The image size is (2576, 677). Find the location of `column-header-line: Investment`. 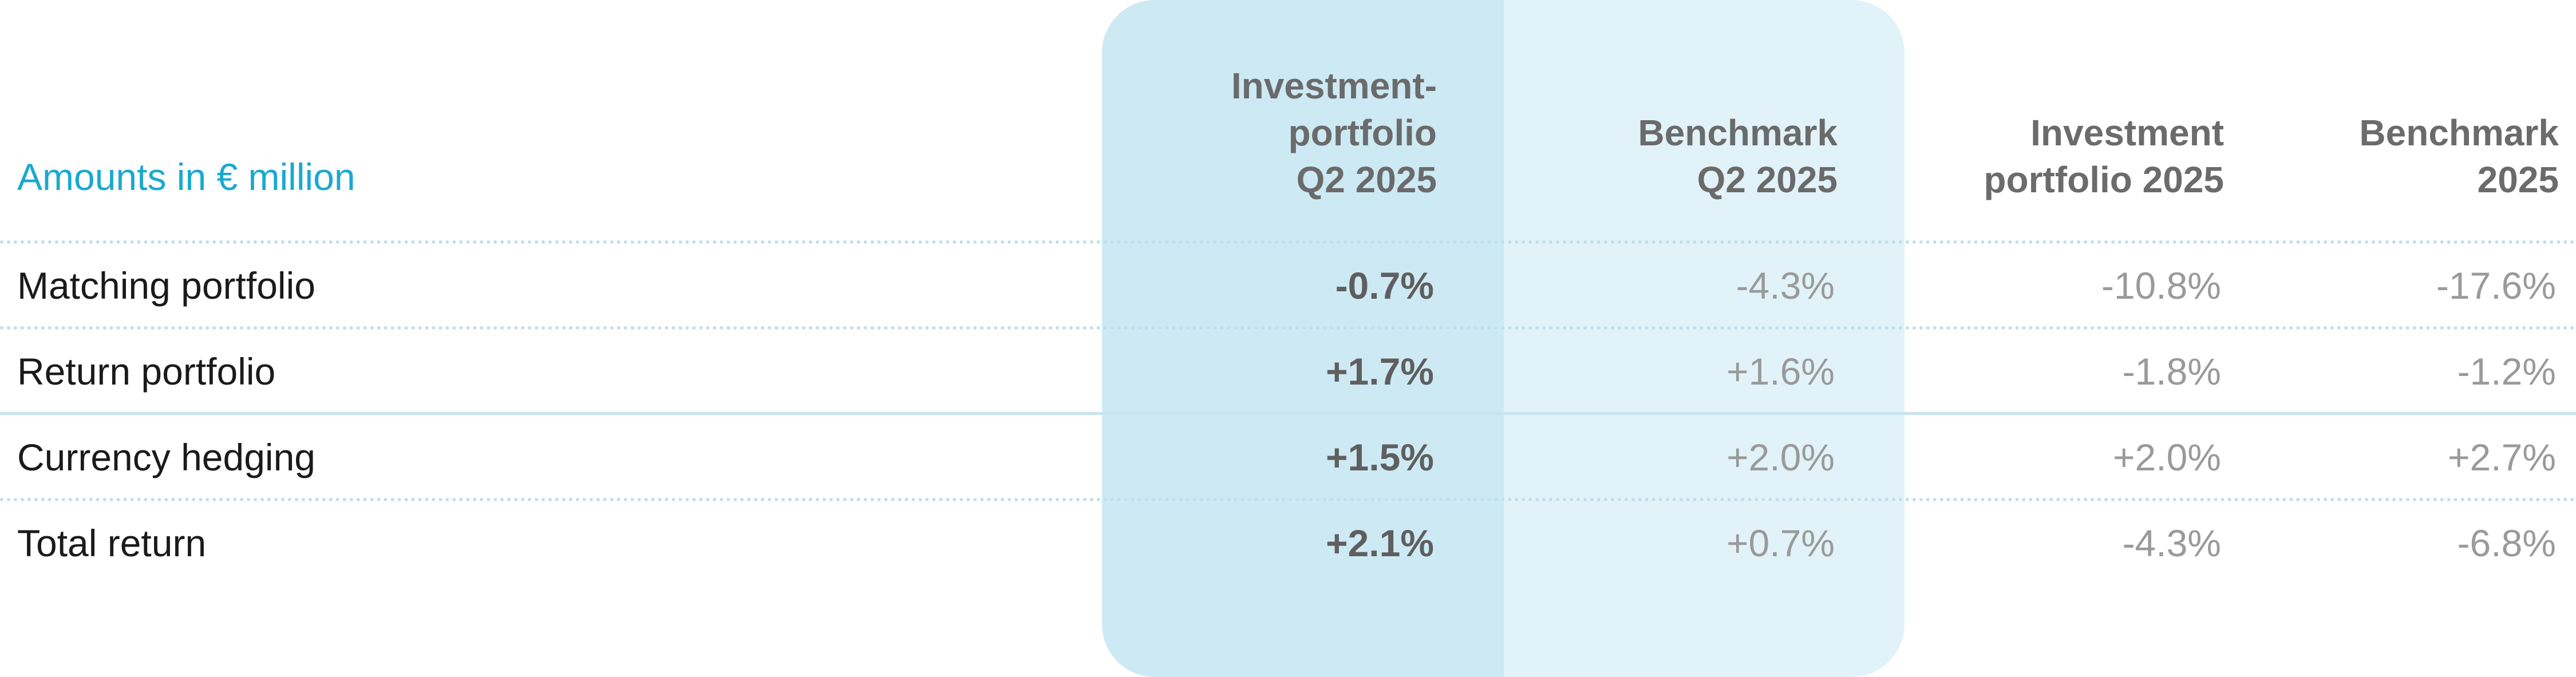

column-header-line: Investment is located at coordinates (2127, 132).